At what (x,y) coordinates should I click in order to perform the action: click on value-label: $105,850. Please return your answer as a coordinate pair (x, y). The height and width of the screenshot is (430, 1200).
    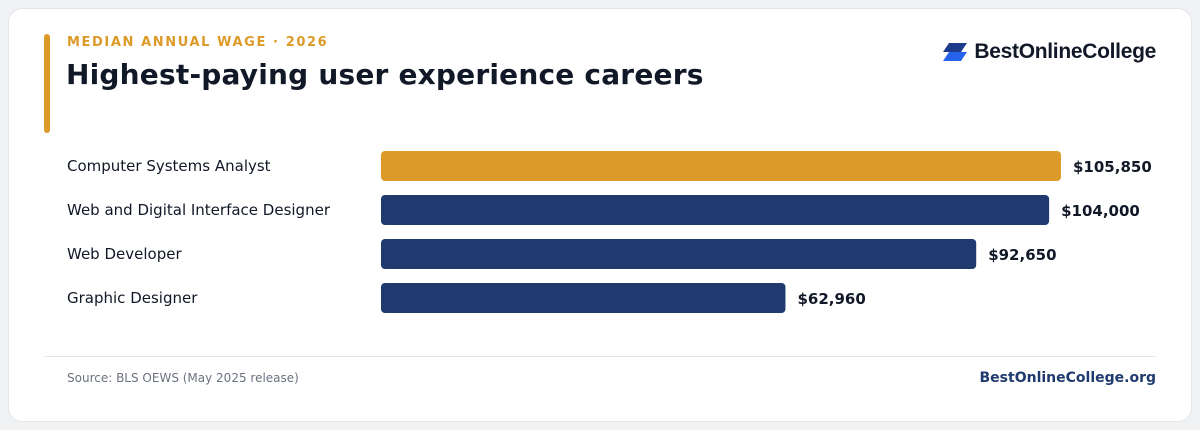
    Looking at the image, I should click on (1112, 167).